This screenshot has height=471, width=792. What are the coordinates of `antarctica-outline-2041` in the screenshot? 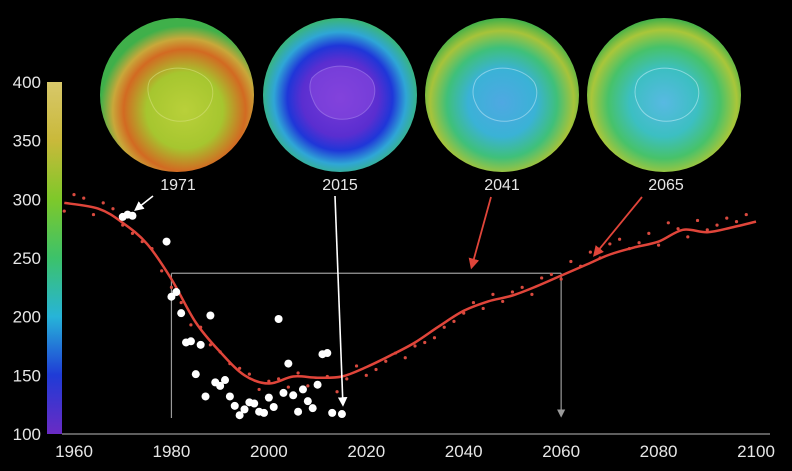 It's located at (505, 94).